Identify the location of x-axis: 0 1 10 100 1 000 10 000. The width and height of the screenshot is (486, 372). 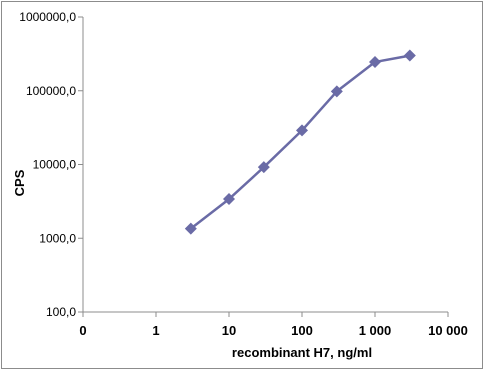
(273, 324).